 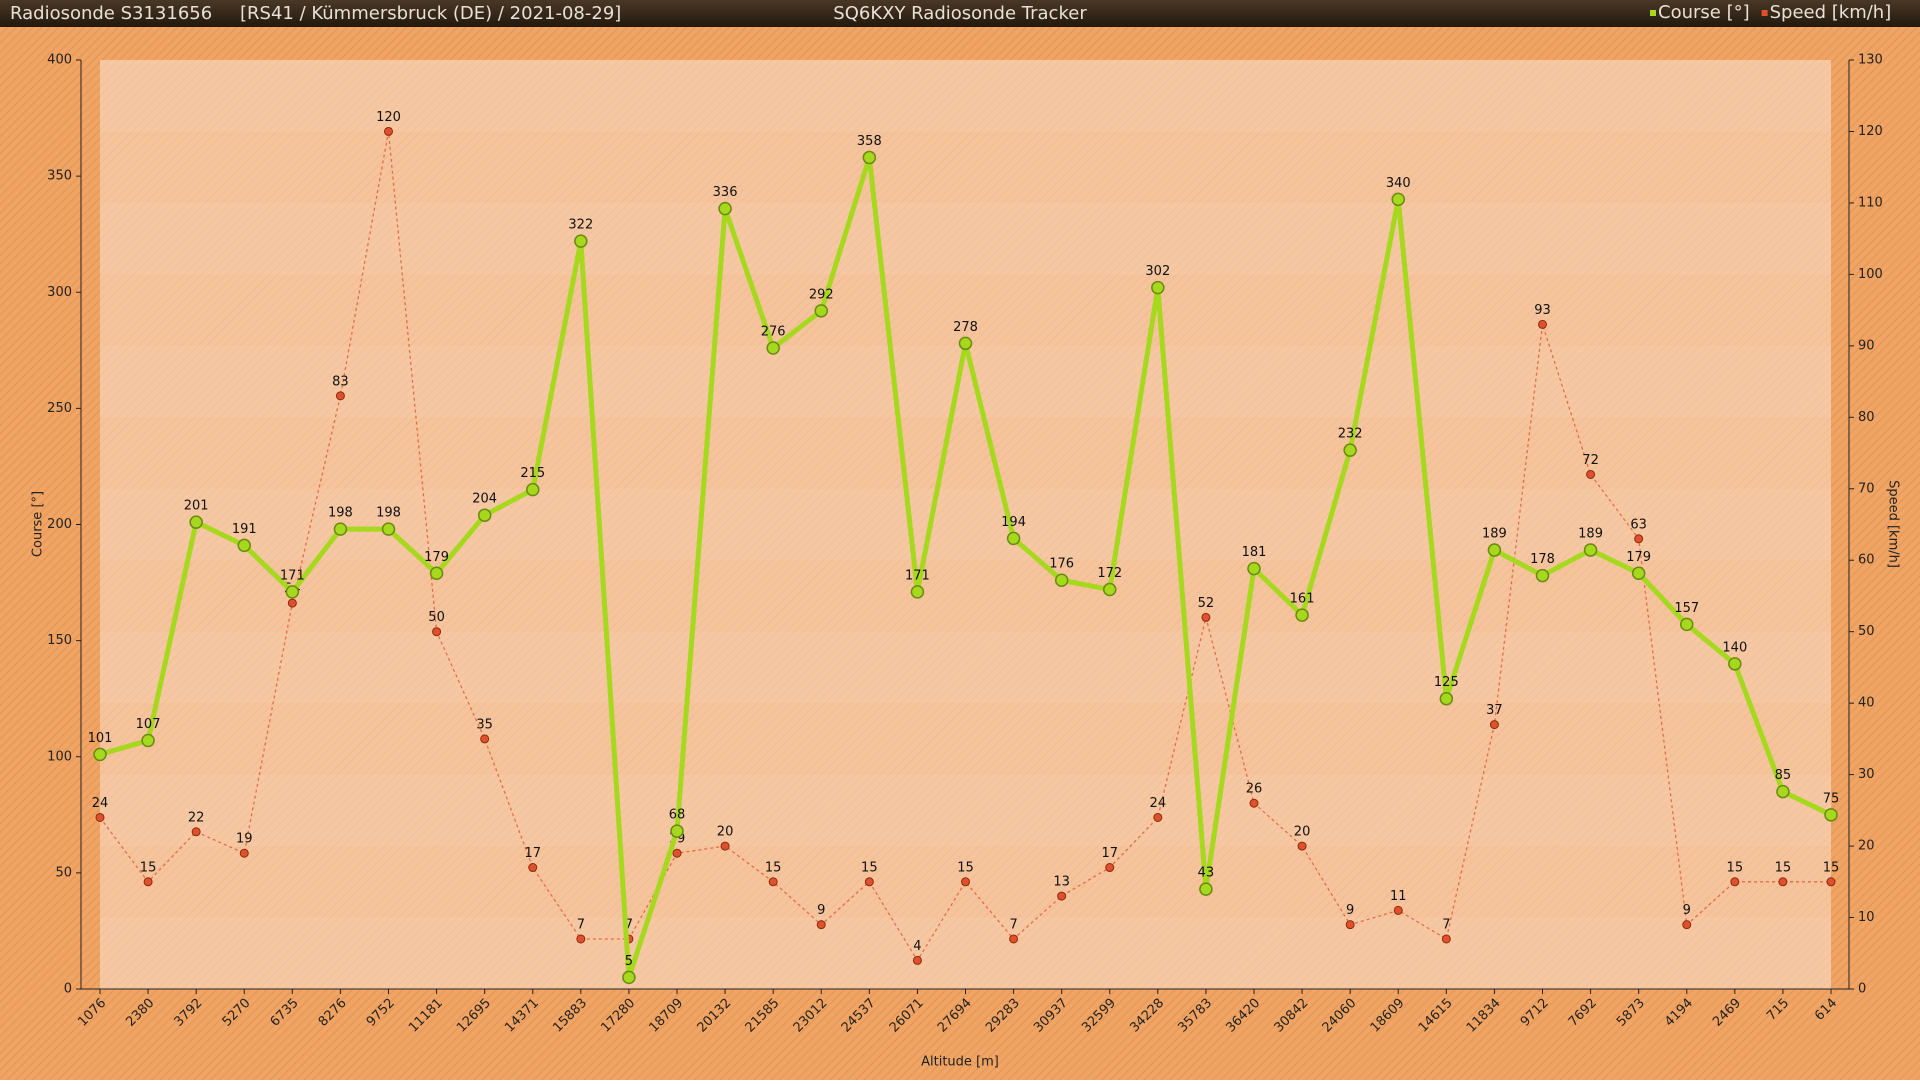 What do you see at coordinates (436, 557) in the screenshot?
I see `course-label: 179` at bounding box center [436, 557].